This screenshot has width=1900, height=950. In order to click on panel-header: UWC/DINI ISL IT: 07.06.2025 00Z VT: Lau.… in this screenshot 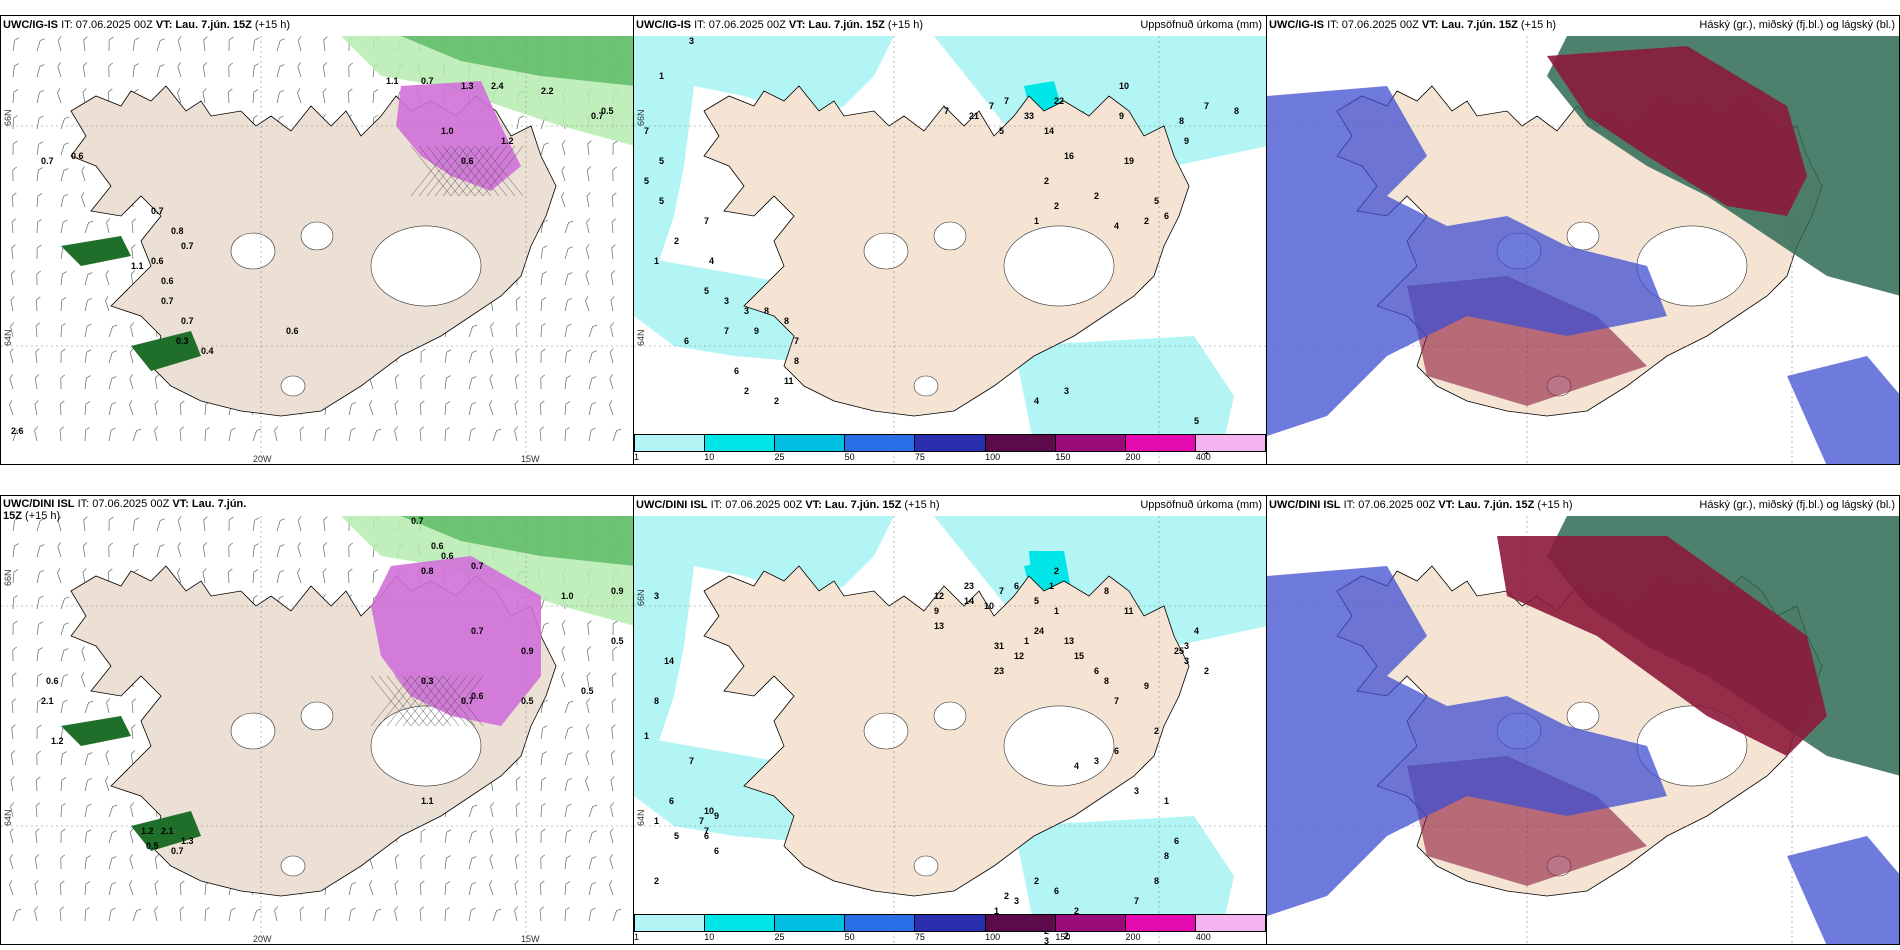, I will do `click(1583, 505)`.